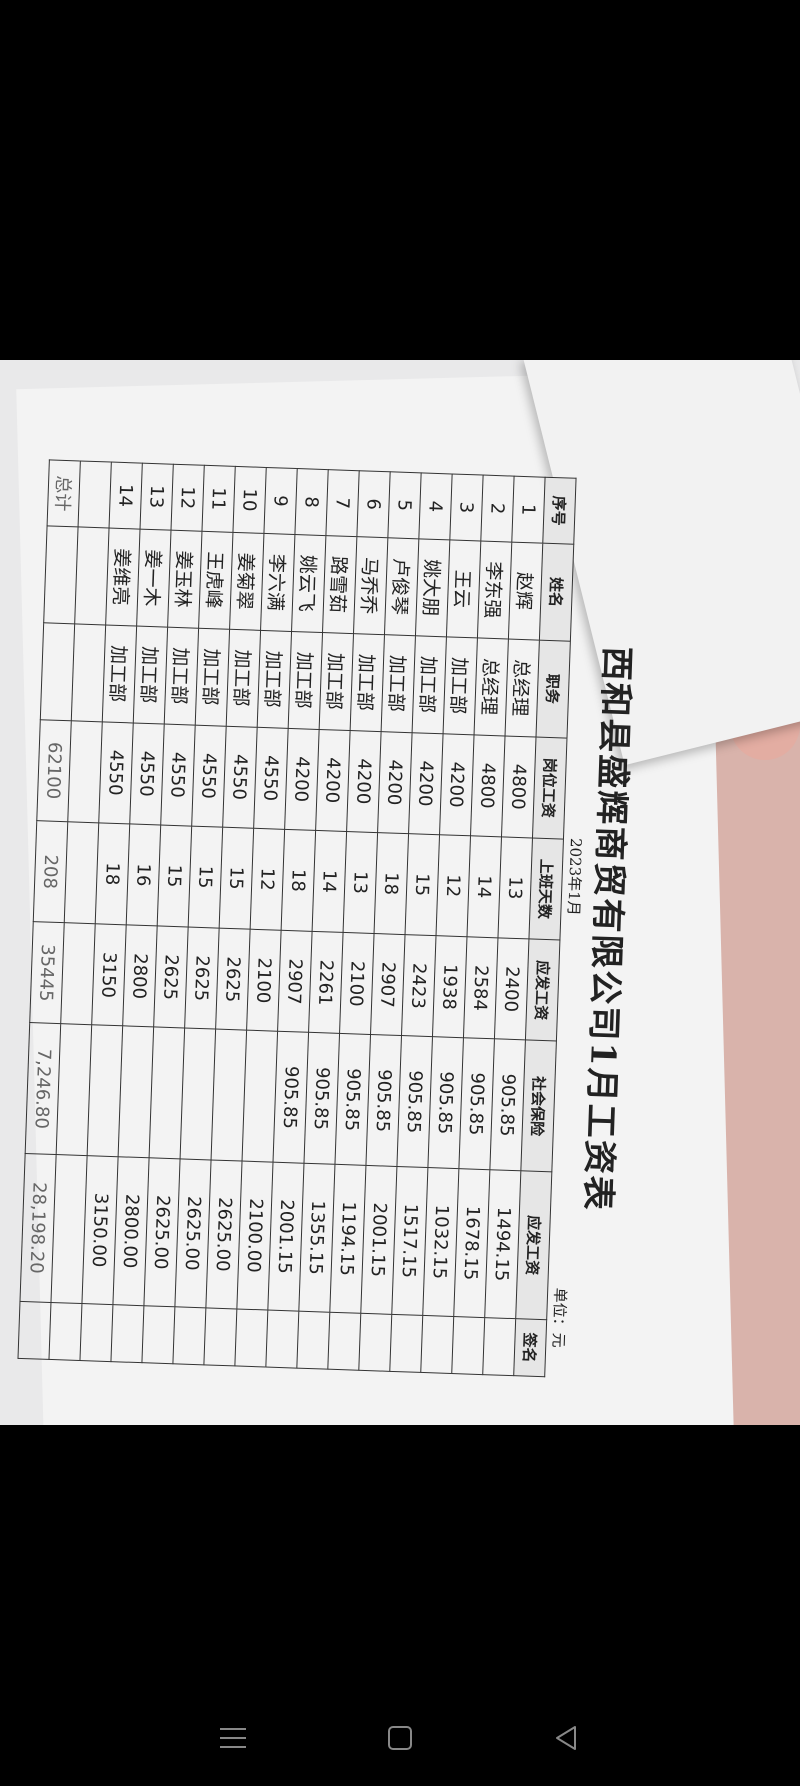 Image resolution: width=800 pixels, height=1786 pixels. What do you see at coordinates (378, 1240) in the screenshot?
I see `table-cell: 2001.15` at bounding box center [378, 1240].